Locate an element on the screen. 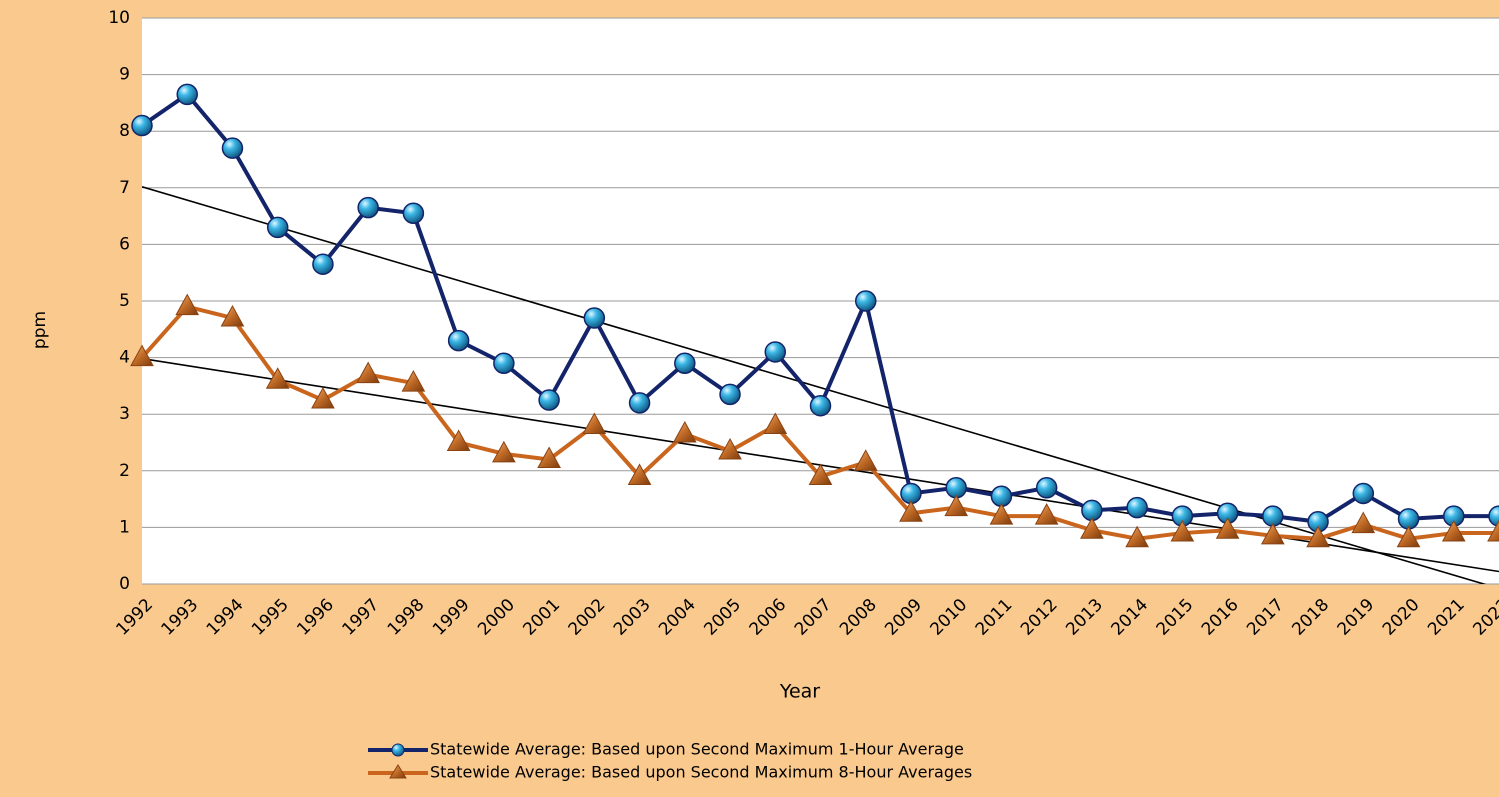 Image resolution: width=1499 pixels, height=797 pixels. x-tick-label: 2003 is located at coordinates (632, 617).